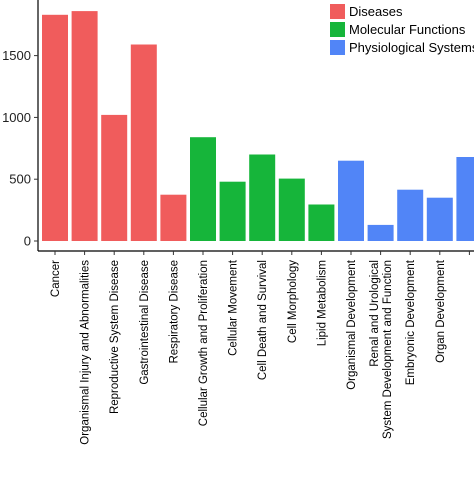  Describe the element at coordinates (16, 55) in the screenshot. I see `y-tick-label-3: 1500` at that location.